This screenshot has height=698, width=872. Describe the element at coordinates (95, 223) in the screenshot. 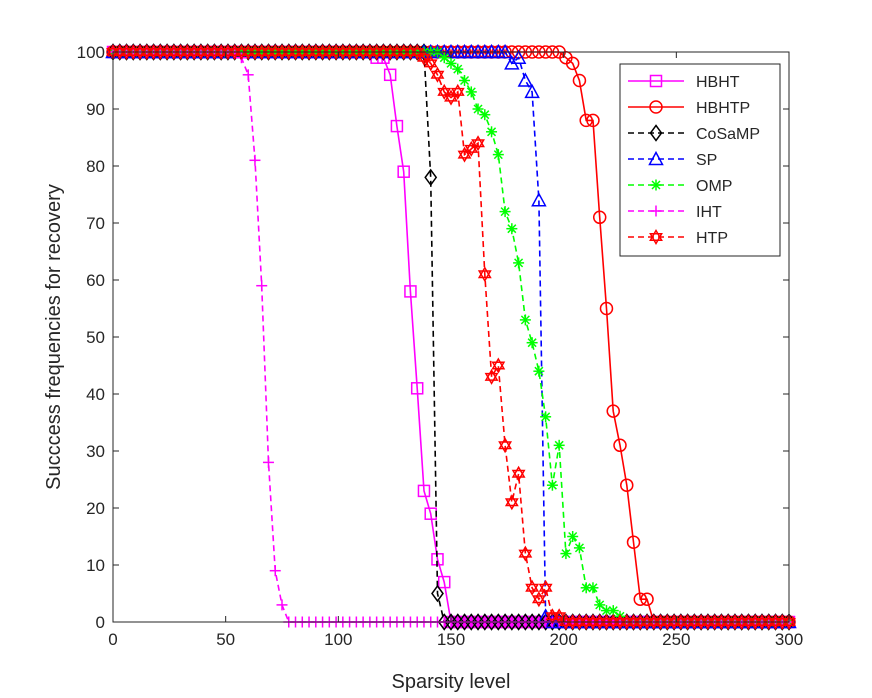

I see `y-tick-label: 70` at that location.